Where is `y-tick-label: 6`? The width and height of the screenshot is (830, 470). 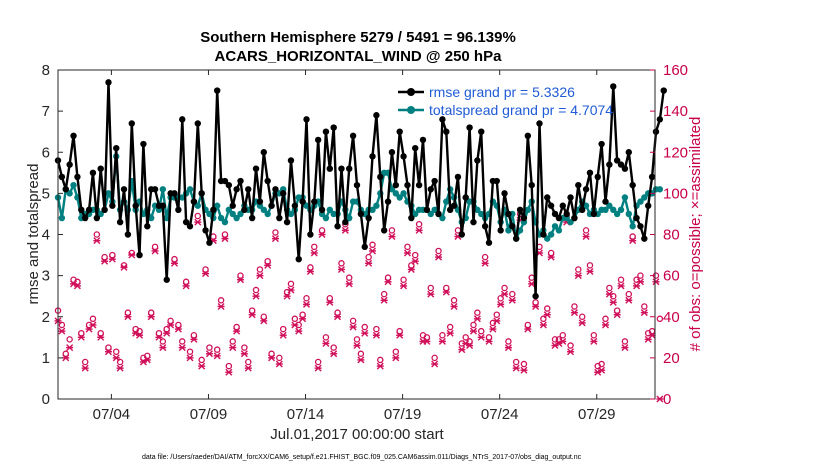 y-tick-label: 6 is located at coordinates (46, 152).